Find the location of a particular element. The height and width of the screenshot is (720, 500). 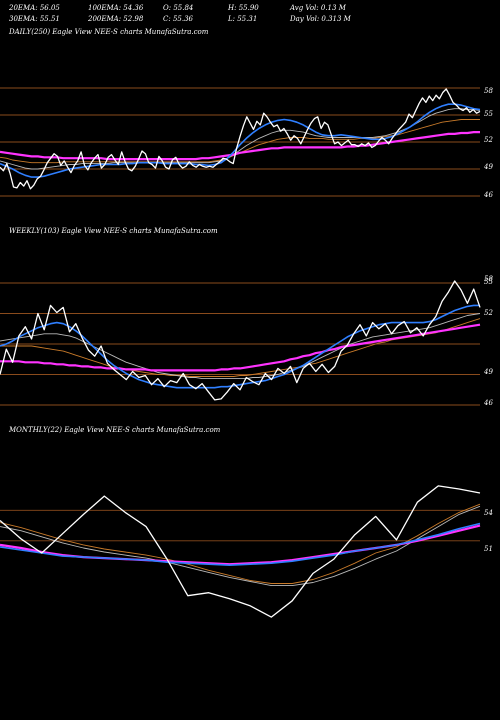

stat-day-vol: Day Vol: 0.313 M is located at coordinates (320, 19).